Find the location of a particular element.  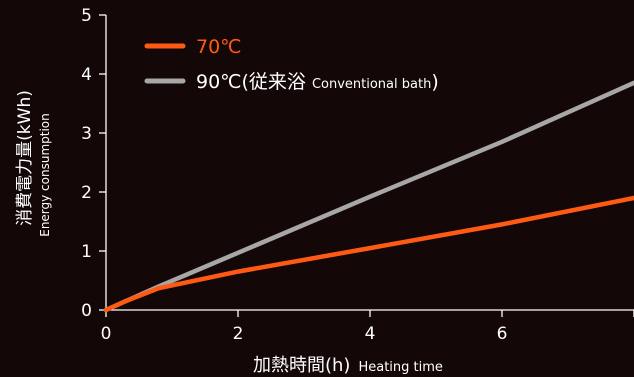

y-tick-label: 4 is located at coordinates (86, 75).